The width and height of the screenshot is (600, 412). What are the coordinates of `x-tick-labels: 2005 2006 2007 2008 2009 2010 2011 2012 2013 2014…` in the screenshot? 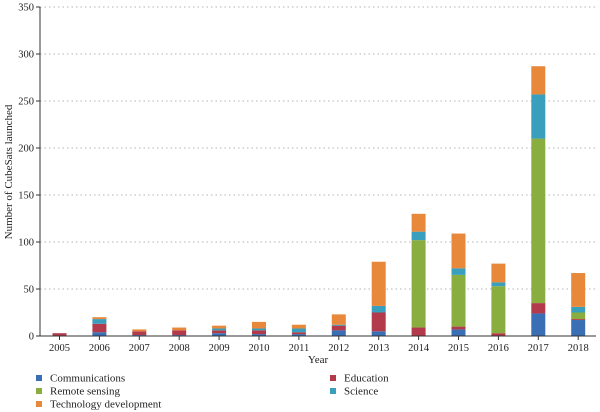 It's located at (319, 345).